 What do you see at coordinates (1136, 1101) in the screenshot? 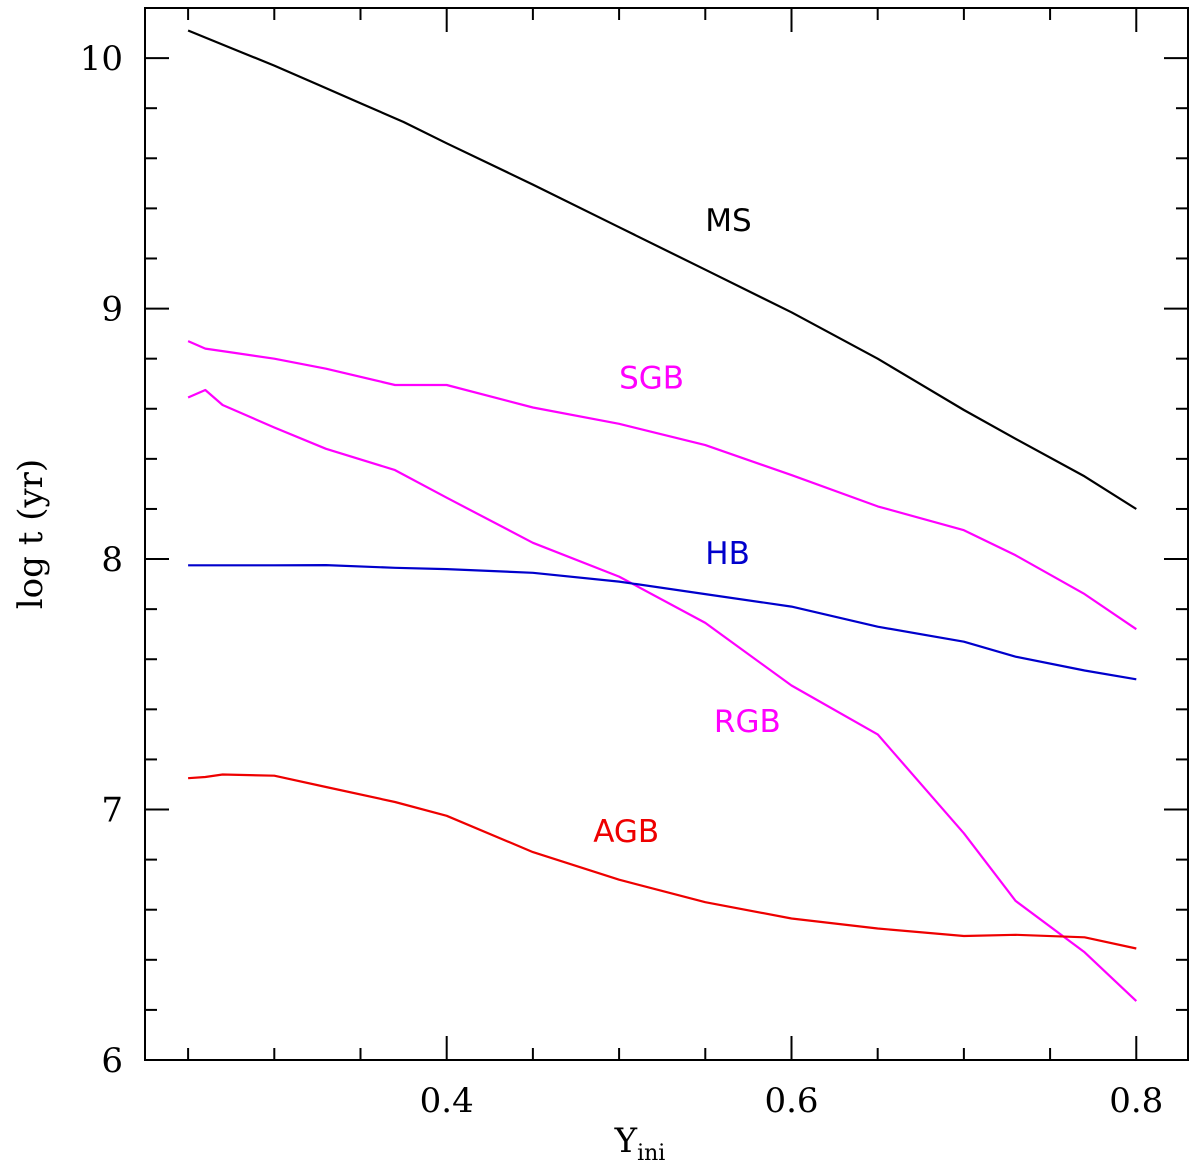
I see `x-tick-label: 0.8` at bounding box center [1136, 1101].